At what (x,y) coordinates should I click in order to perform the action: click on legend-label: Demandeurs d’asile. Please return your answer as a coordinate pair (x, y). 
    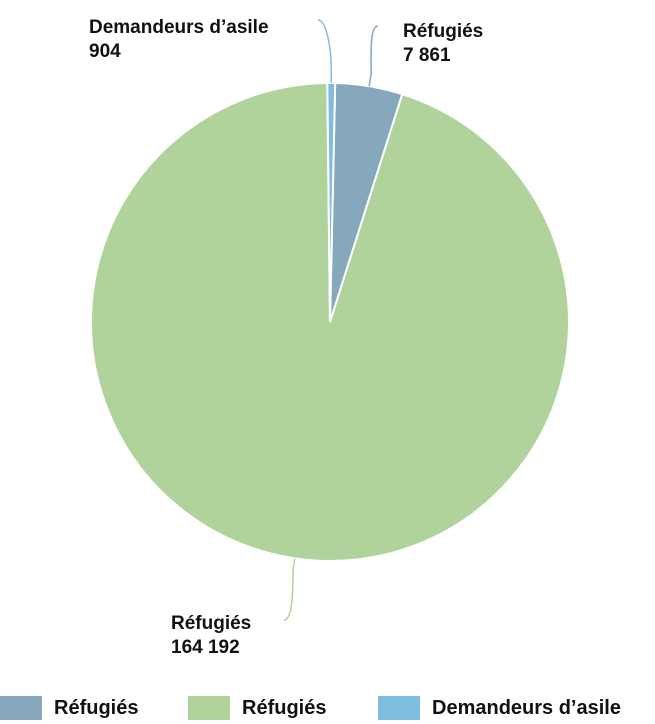
    Looking at the image, I should click on (526, 707).